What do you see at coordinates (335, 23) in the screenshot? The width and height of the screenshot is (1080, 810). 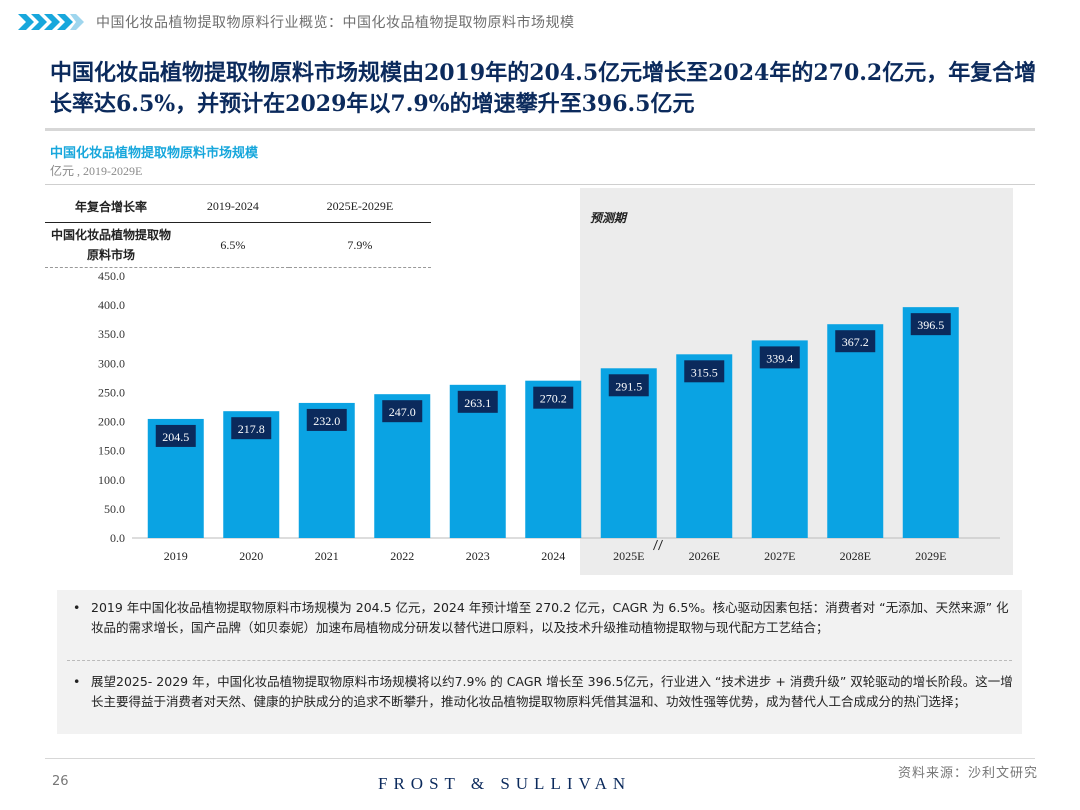 I see `breadcrumb: 中国化妆品植物提取物原料行业概览：中国化妆品植物提取物原料市场规模` at bounding box center [335, 23].